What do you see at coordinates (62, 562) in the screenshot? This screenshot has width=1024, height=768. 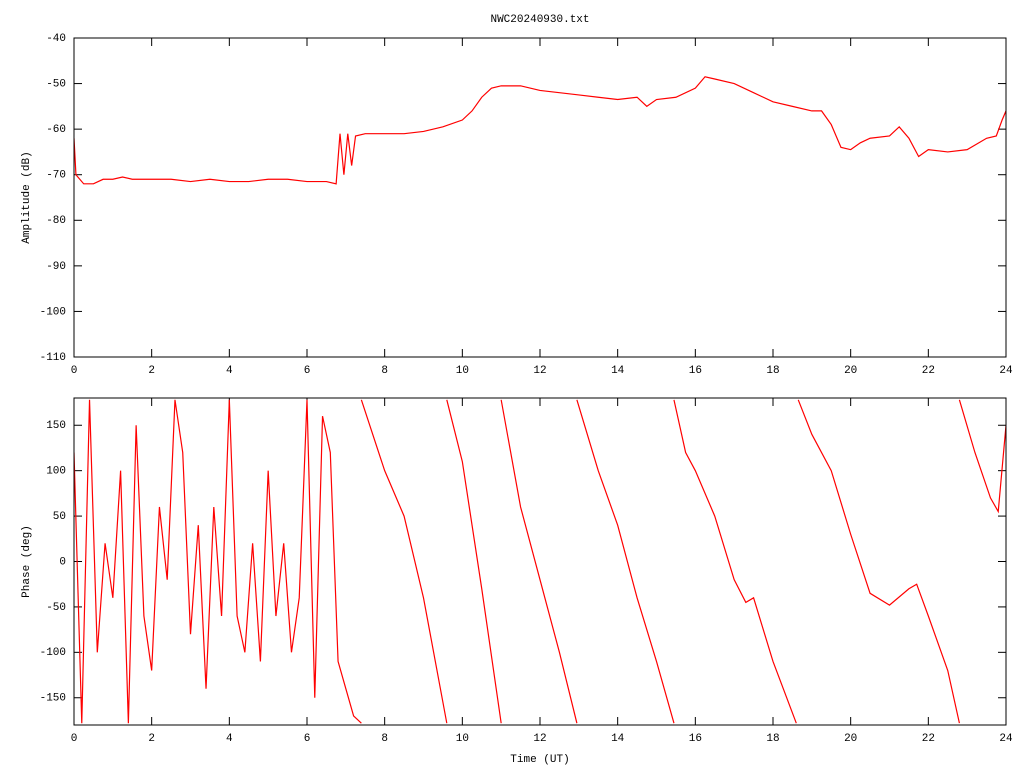 I see `y-tick-label: 0` at bounding box center [62, 562].